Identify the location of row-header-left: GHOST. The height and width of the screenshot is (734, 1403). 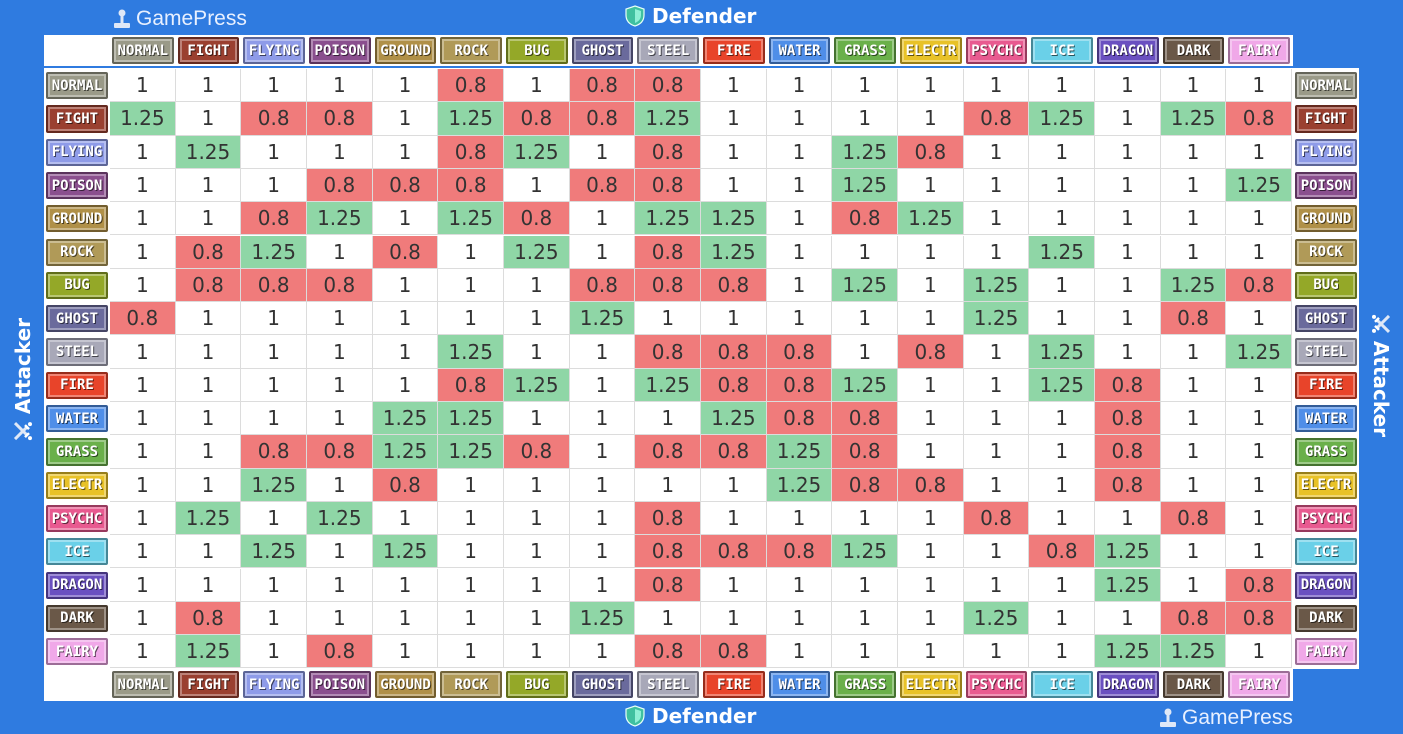
(77, 319).